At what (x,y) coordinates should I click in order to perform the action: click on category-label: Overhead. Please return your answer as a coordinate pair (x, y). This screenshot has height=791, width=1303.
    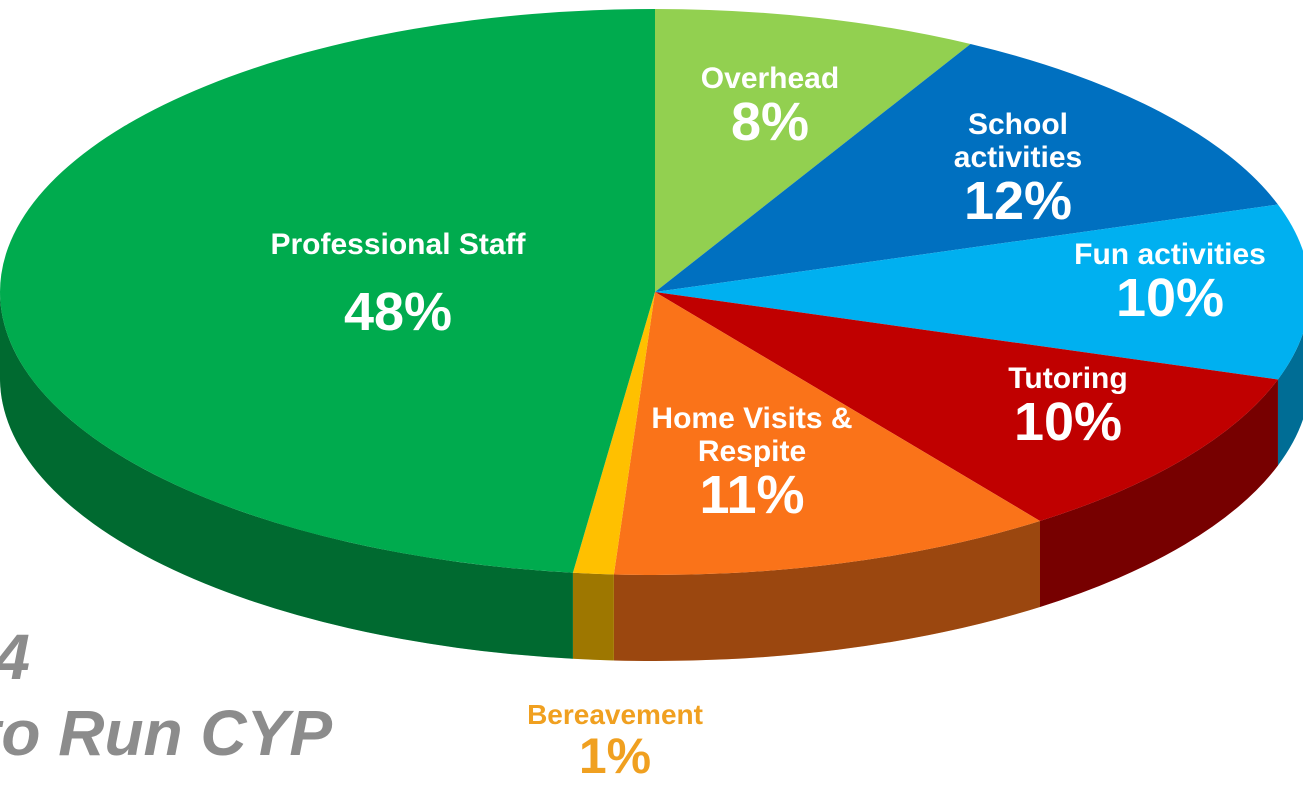
    Looking at the image, I should click on (770, 78).